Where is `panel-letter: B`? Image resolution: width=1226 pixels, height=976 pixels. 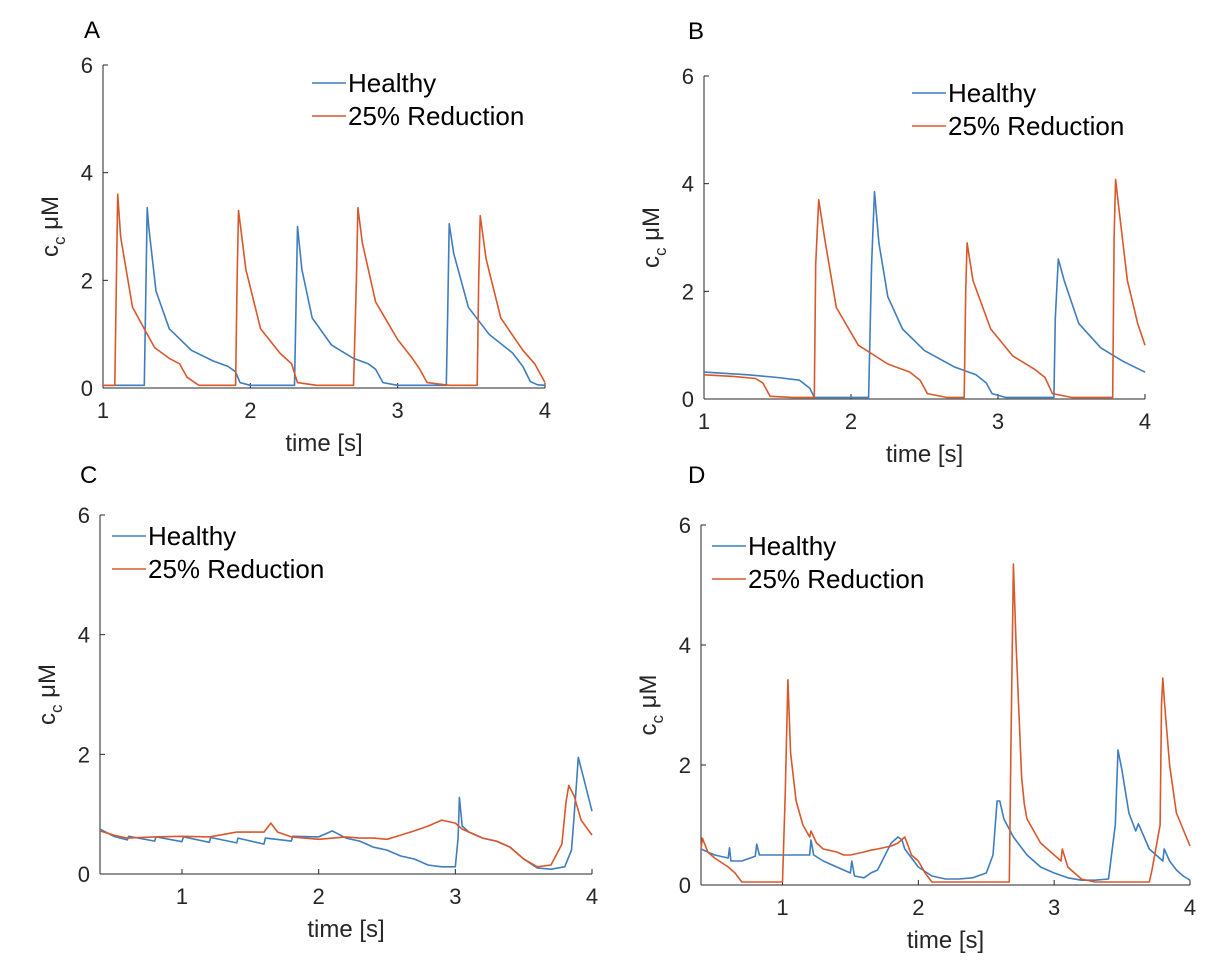
panel-letter: B is located at coordinates (696, 31).